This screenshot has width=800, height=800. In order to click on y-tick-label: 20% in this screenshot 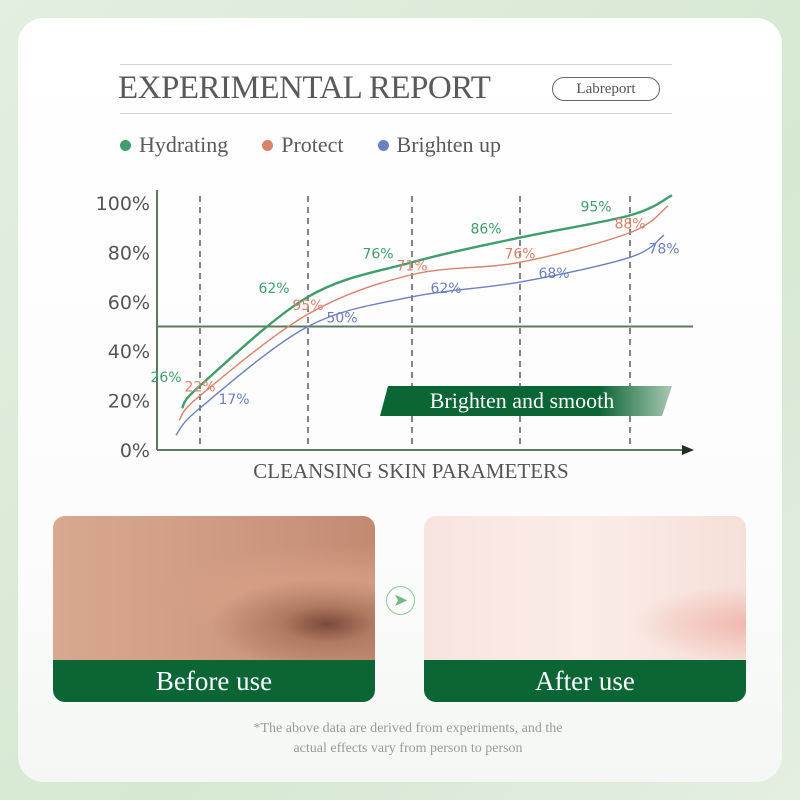, I will do `click(129, 402)`.